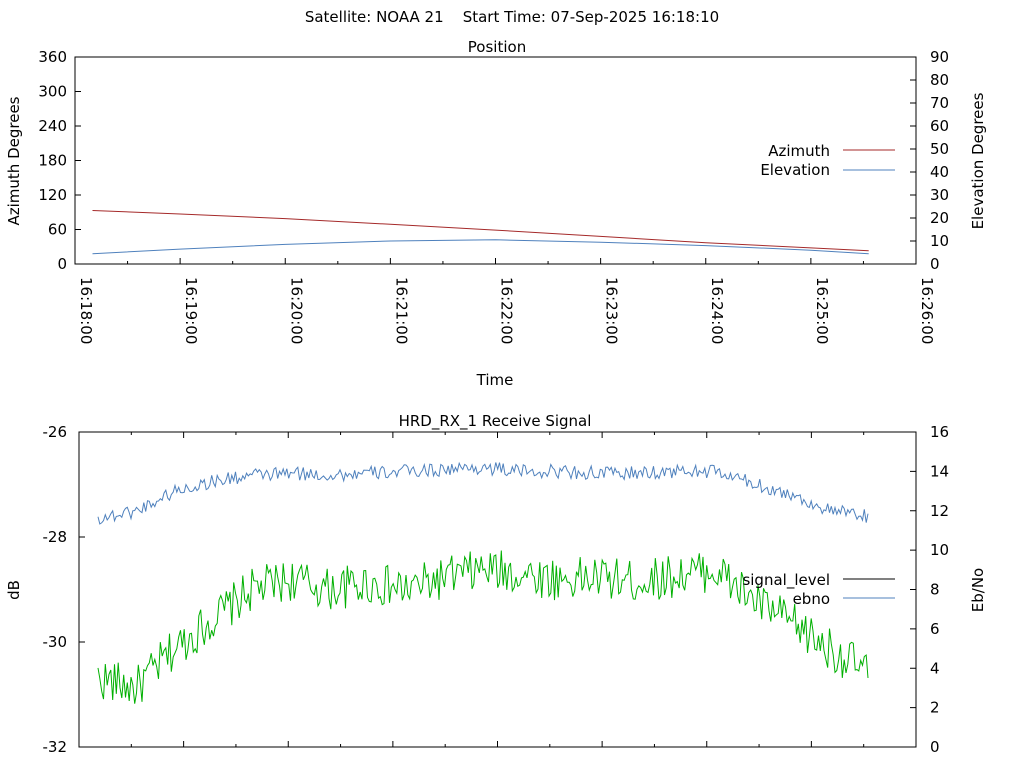 This screenshot has width=1024, height=768. What do you see at coordinates (939, 172) in the screenshot?
I see `position-y-tick-label-right: 40` at bounding box center [939, 172].